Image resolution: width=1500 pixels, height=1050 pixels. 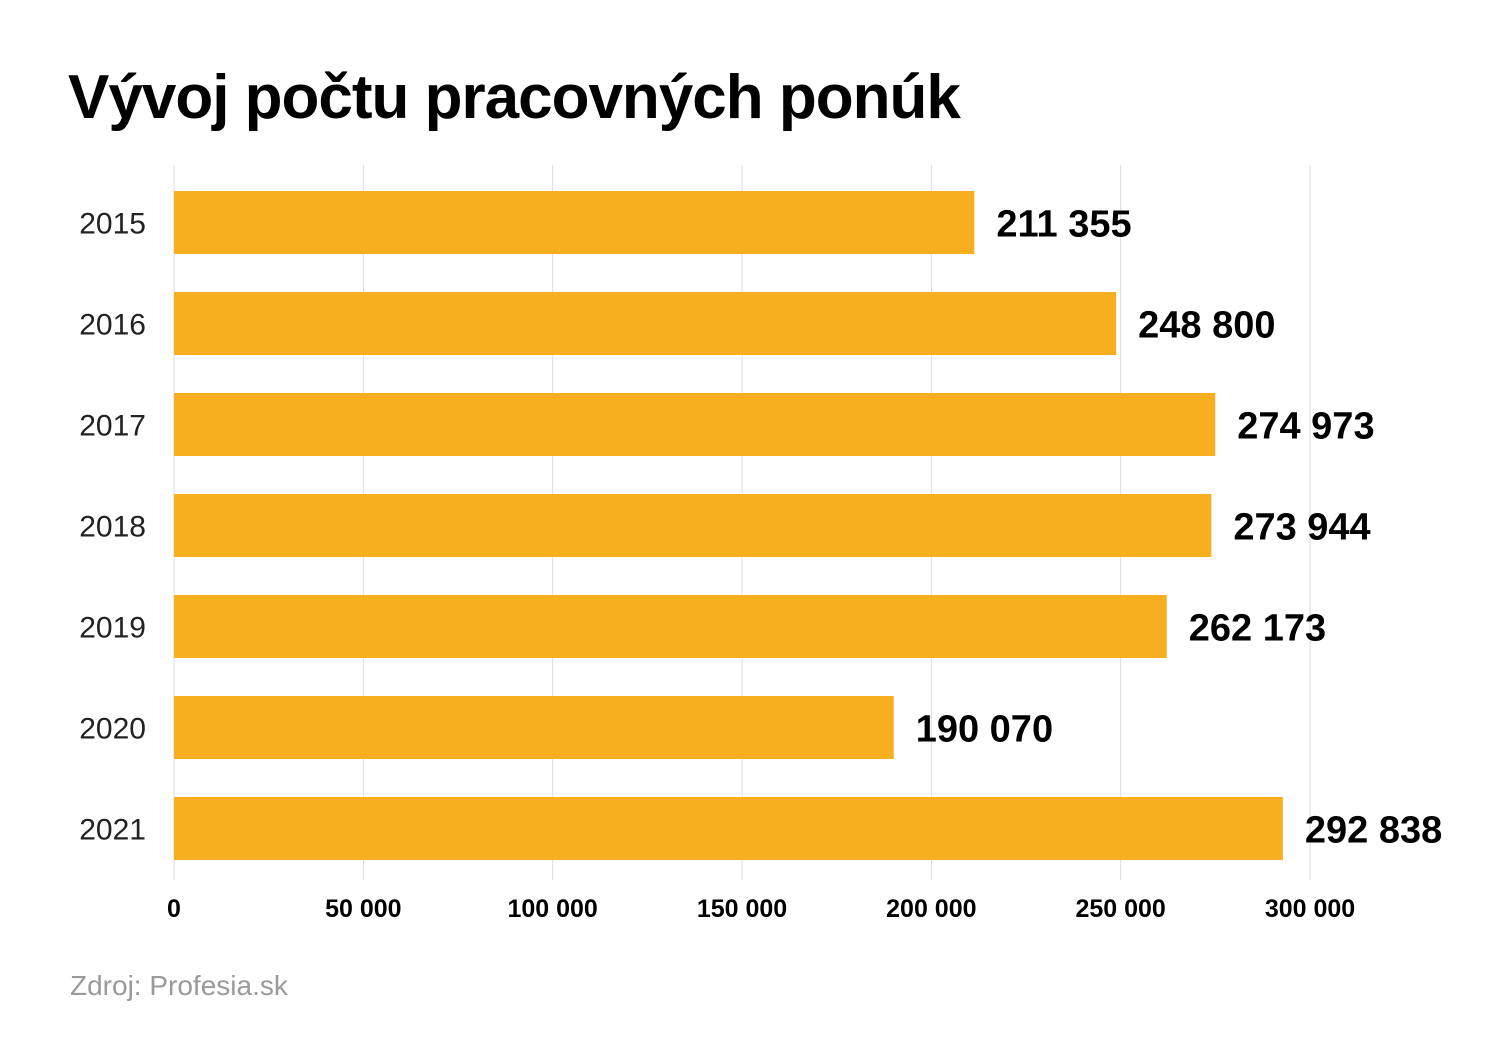 I want to click on chart-title: Vývoj počtu pracovných ponúk, so click(x=514, y=97).